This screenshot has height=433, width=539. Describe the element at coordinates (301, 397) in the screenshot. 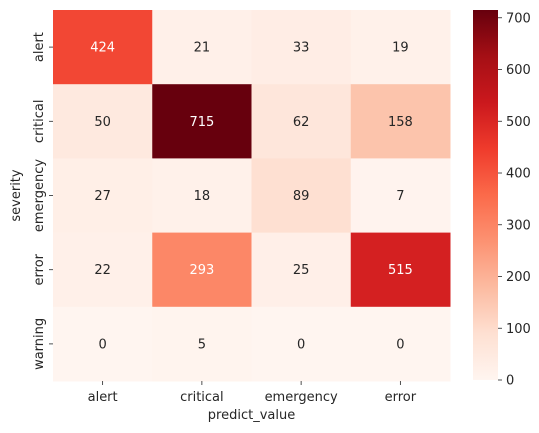

I see `x-tick-label: emergency` at that location.